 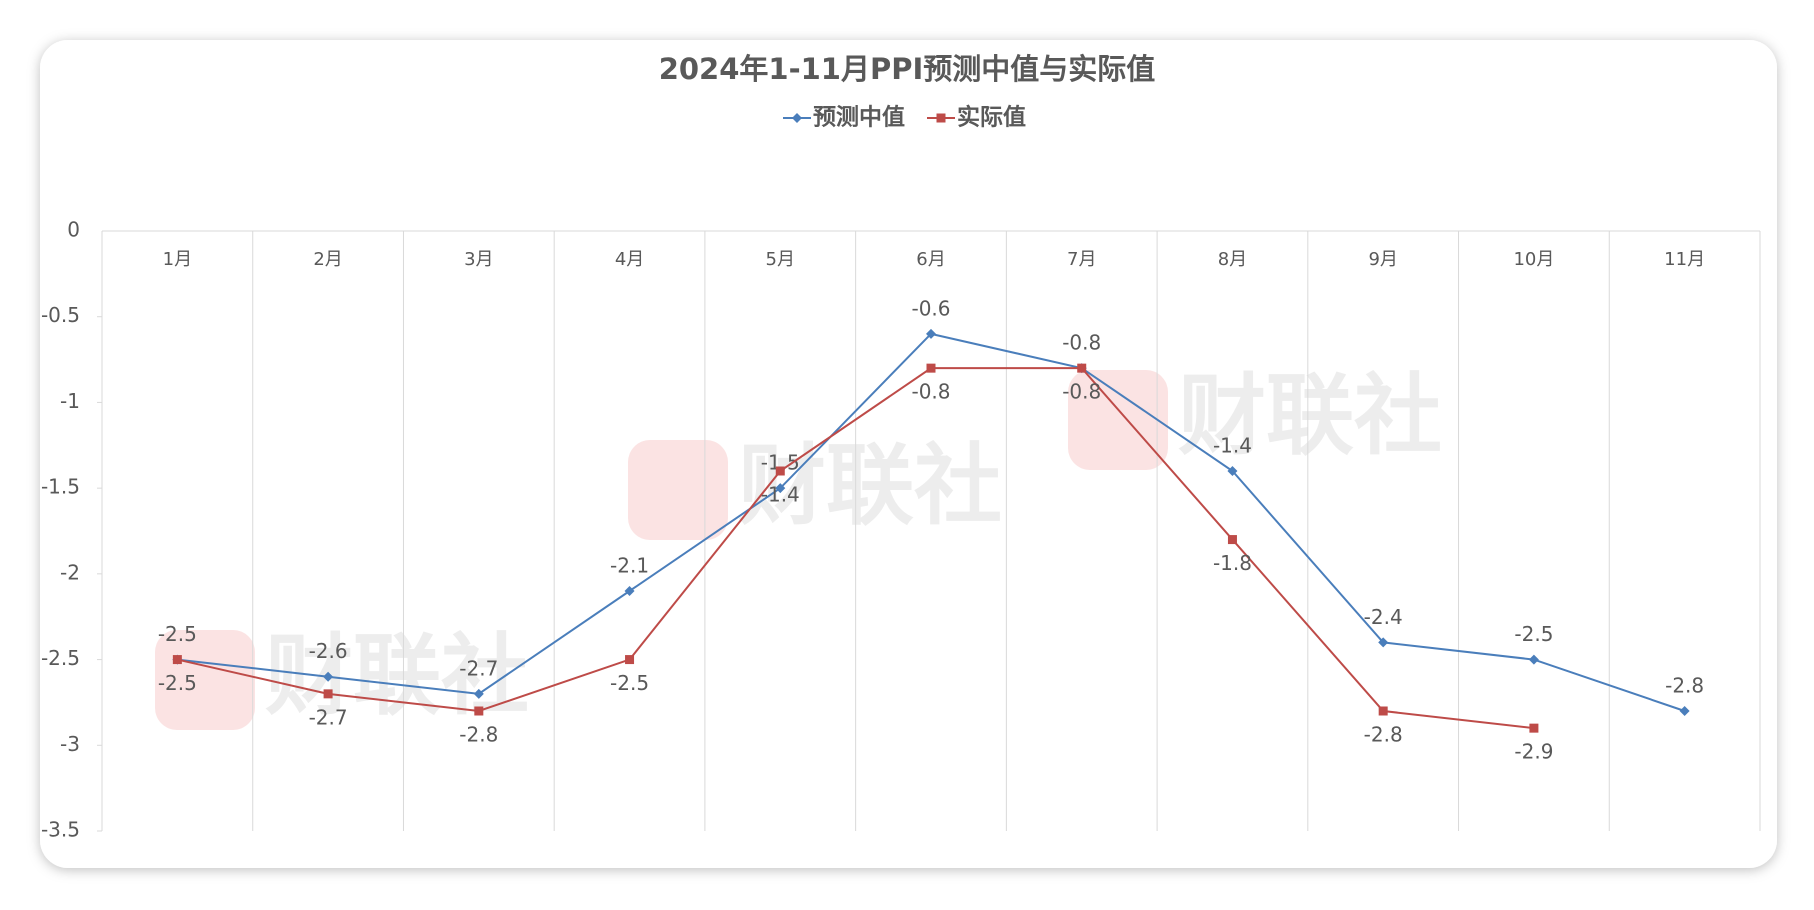 What do you see at coordinates (991, 117) in the screenshot?
I see `legend-label: 实际值` at bounding box center [991, 117].